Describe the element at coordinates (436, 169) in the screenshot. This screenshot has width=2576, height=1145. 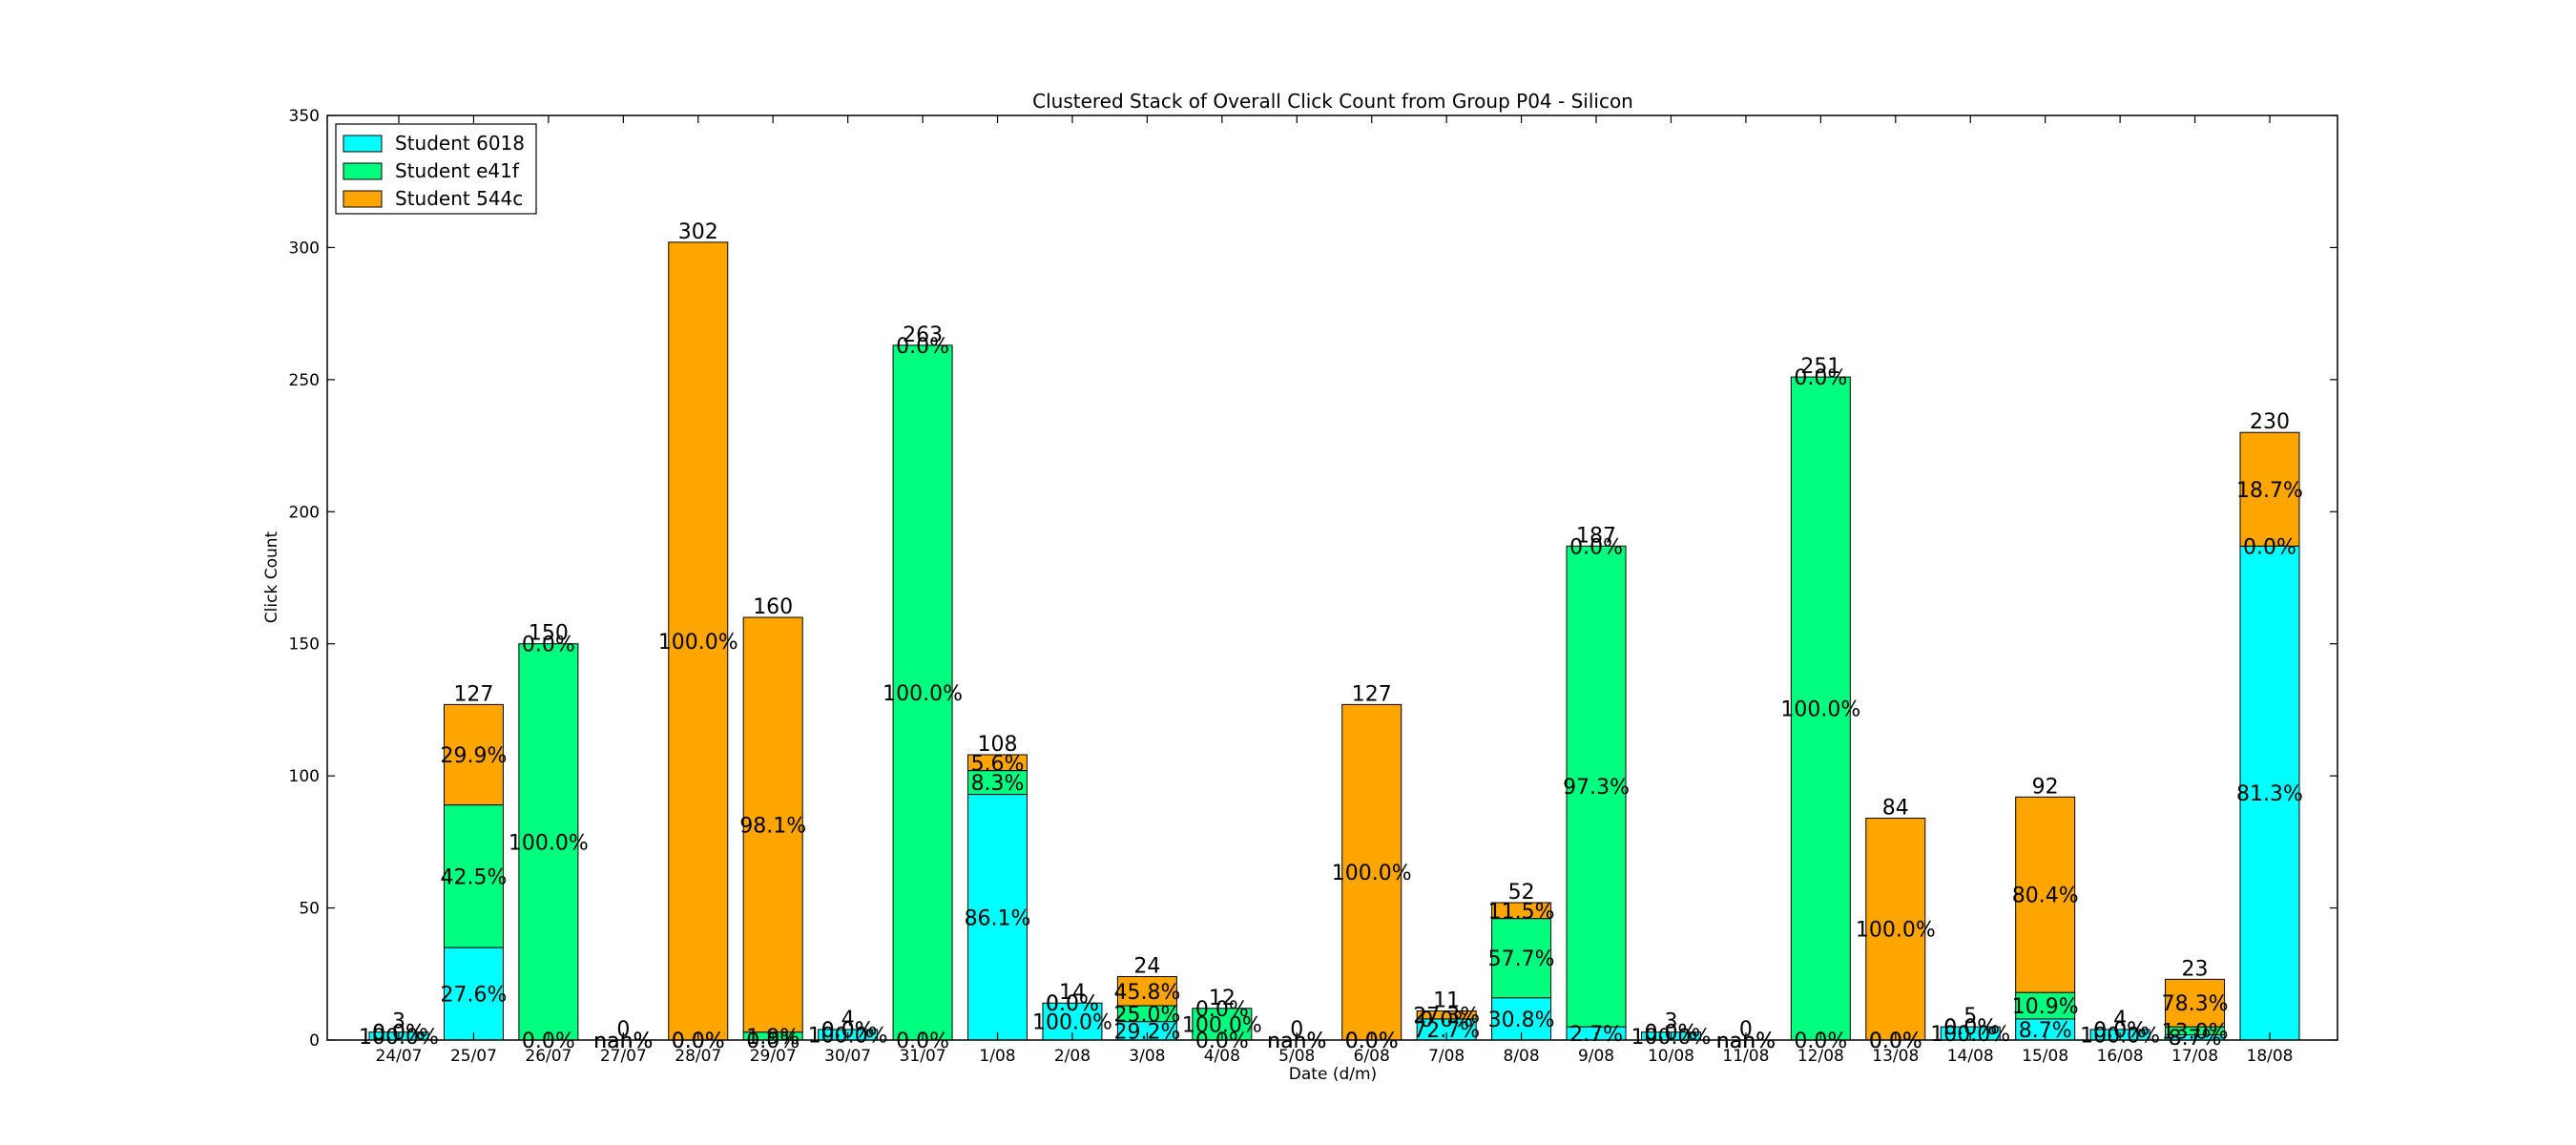
I see `legend: Student 6018 Student e41f Student 544c` at that location.